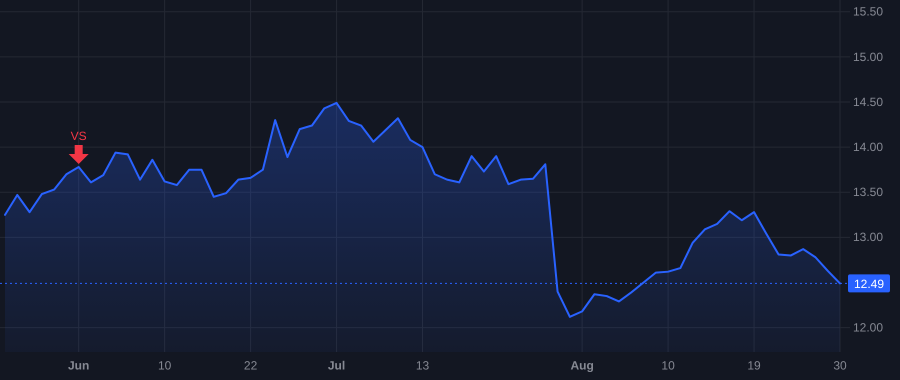  What do you see at coordinates (868, 11) in the screenshot?
I see `y-tick-label: 15.50` at bounding box center [868, 11].